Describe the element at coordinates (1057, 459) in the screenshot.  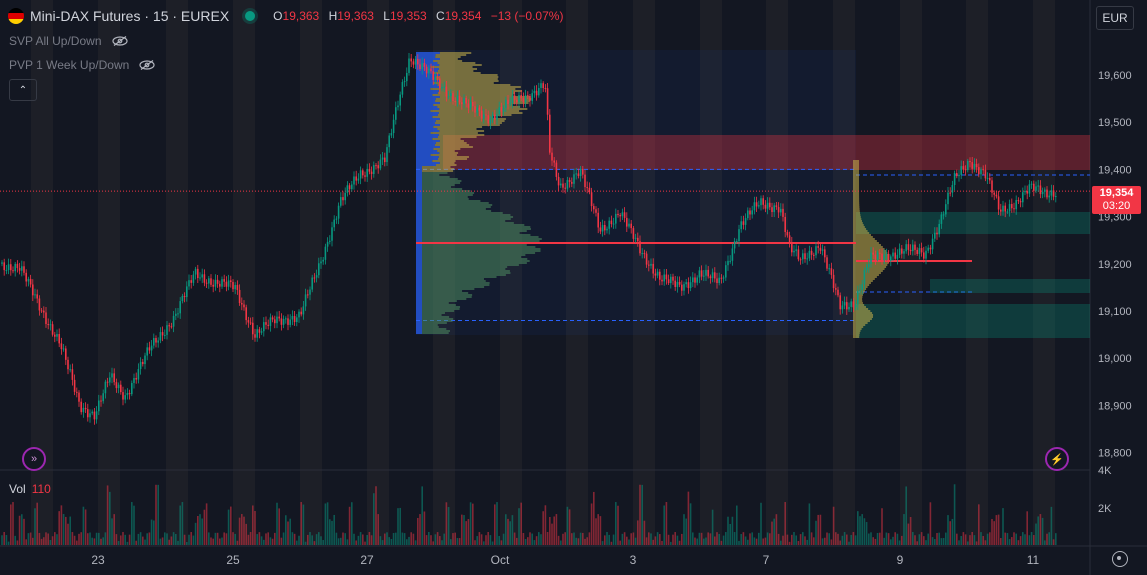
I see `lightning-icon: ⚡` at that location.